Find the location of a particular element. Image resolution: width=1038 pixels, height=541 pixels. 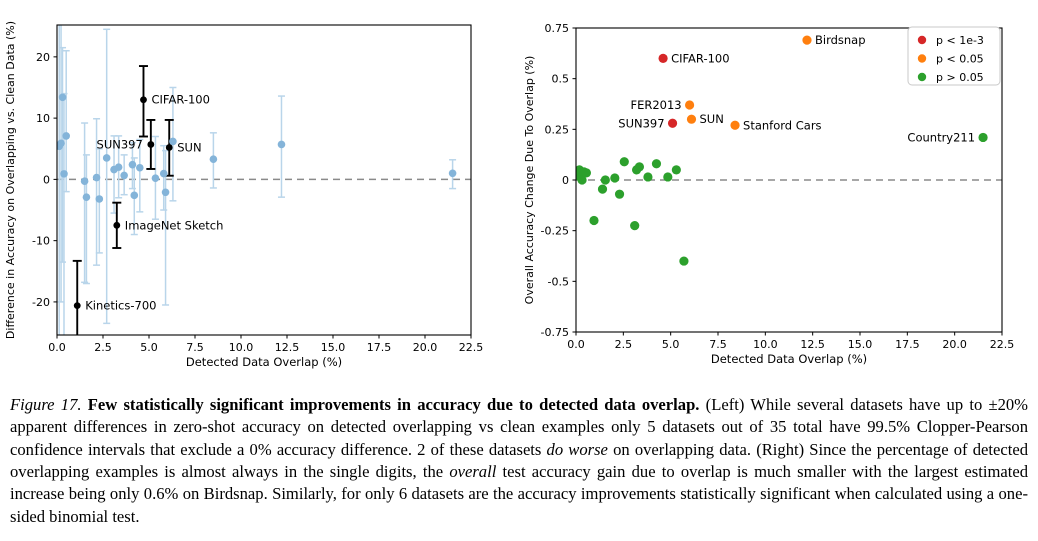

y-tick-label: 0.75 is located at coordinates (557, 28).